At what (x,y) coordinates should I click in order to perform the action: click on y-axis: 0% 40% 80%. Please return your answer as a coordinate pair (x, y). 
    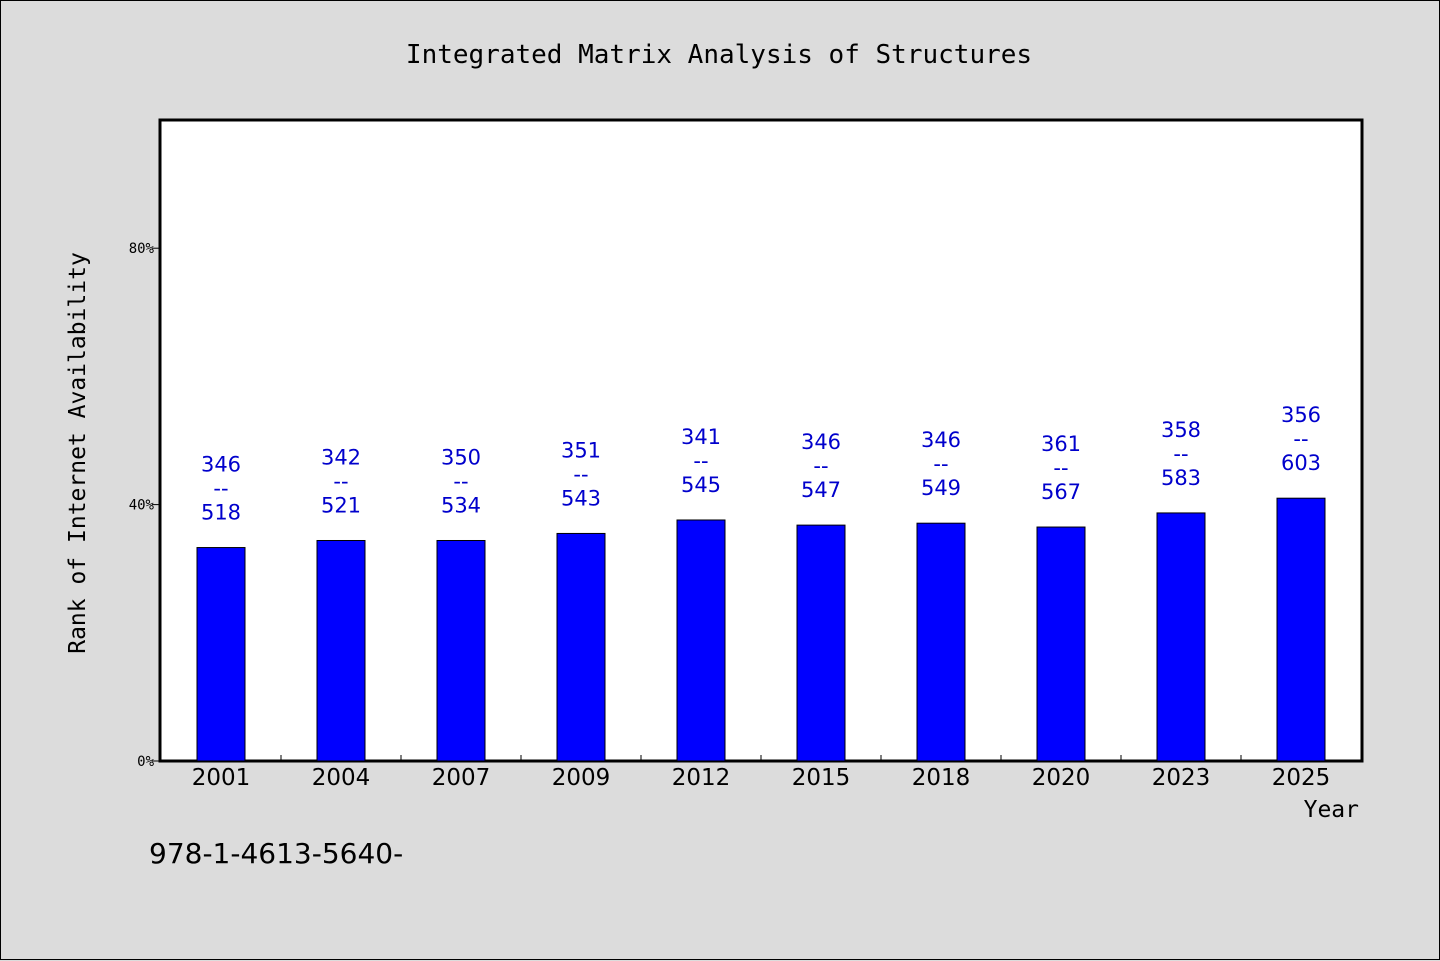
    Looking at the image, I should click on (144, 505).